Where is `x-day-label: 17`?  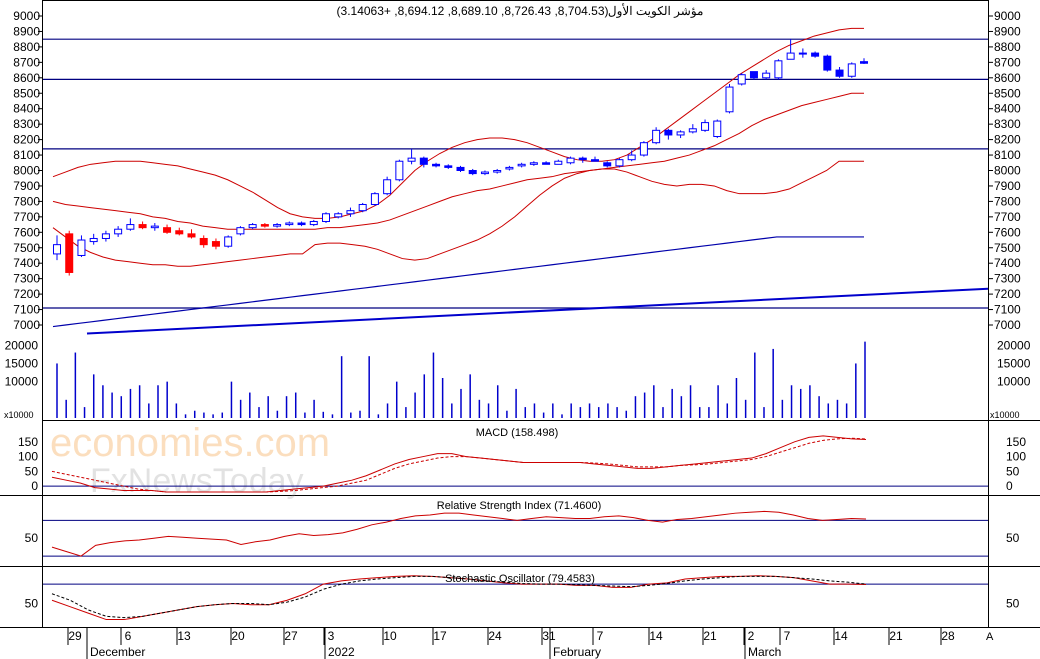 x-day-label: 17 is located at coordinates (440, 636).